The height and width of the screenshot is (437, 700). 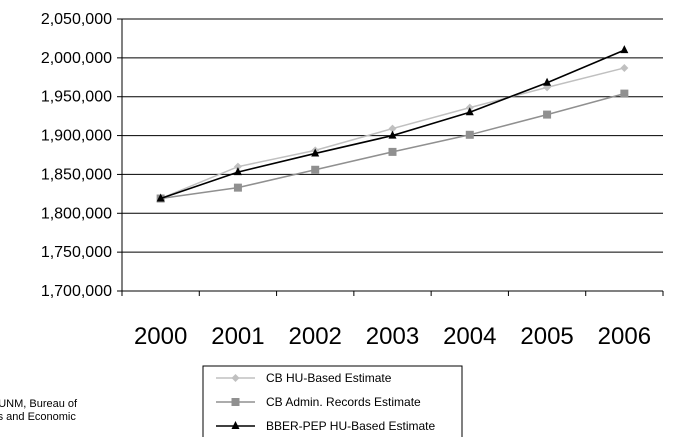 What do you see at coordinates (546, 336) in the screenshot?
I see `x-tick-label: 2005` at bounding box center [546, 336].